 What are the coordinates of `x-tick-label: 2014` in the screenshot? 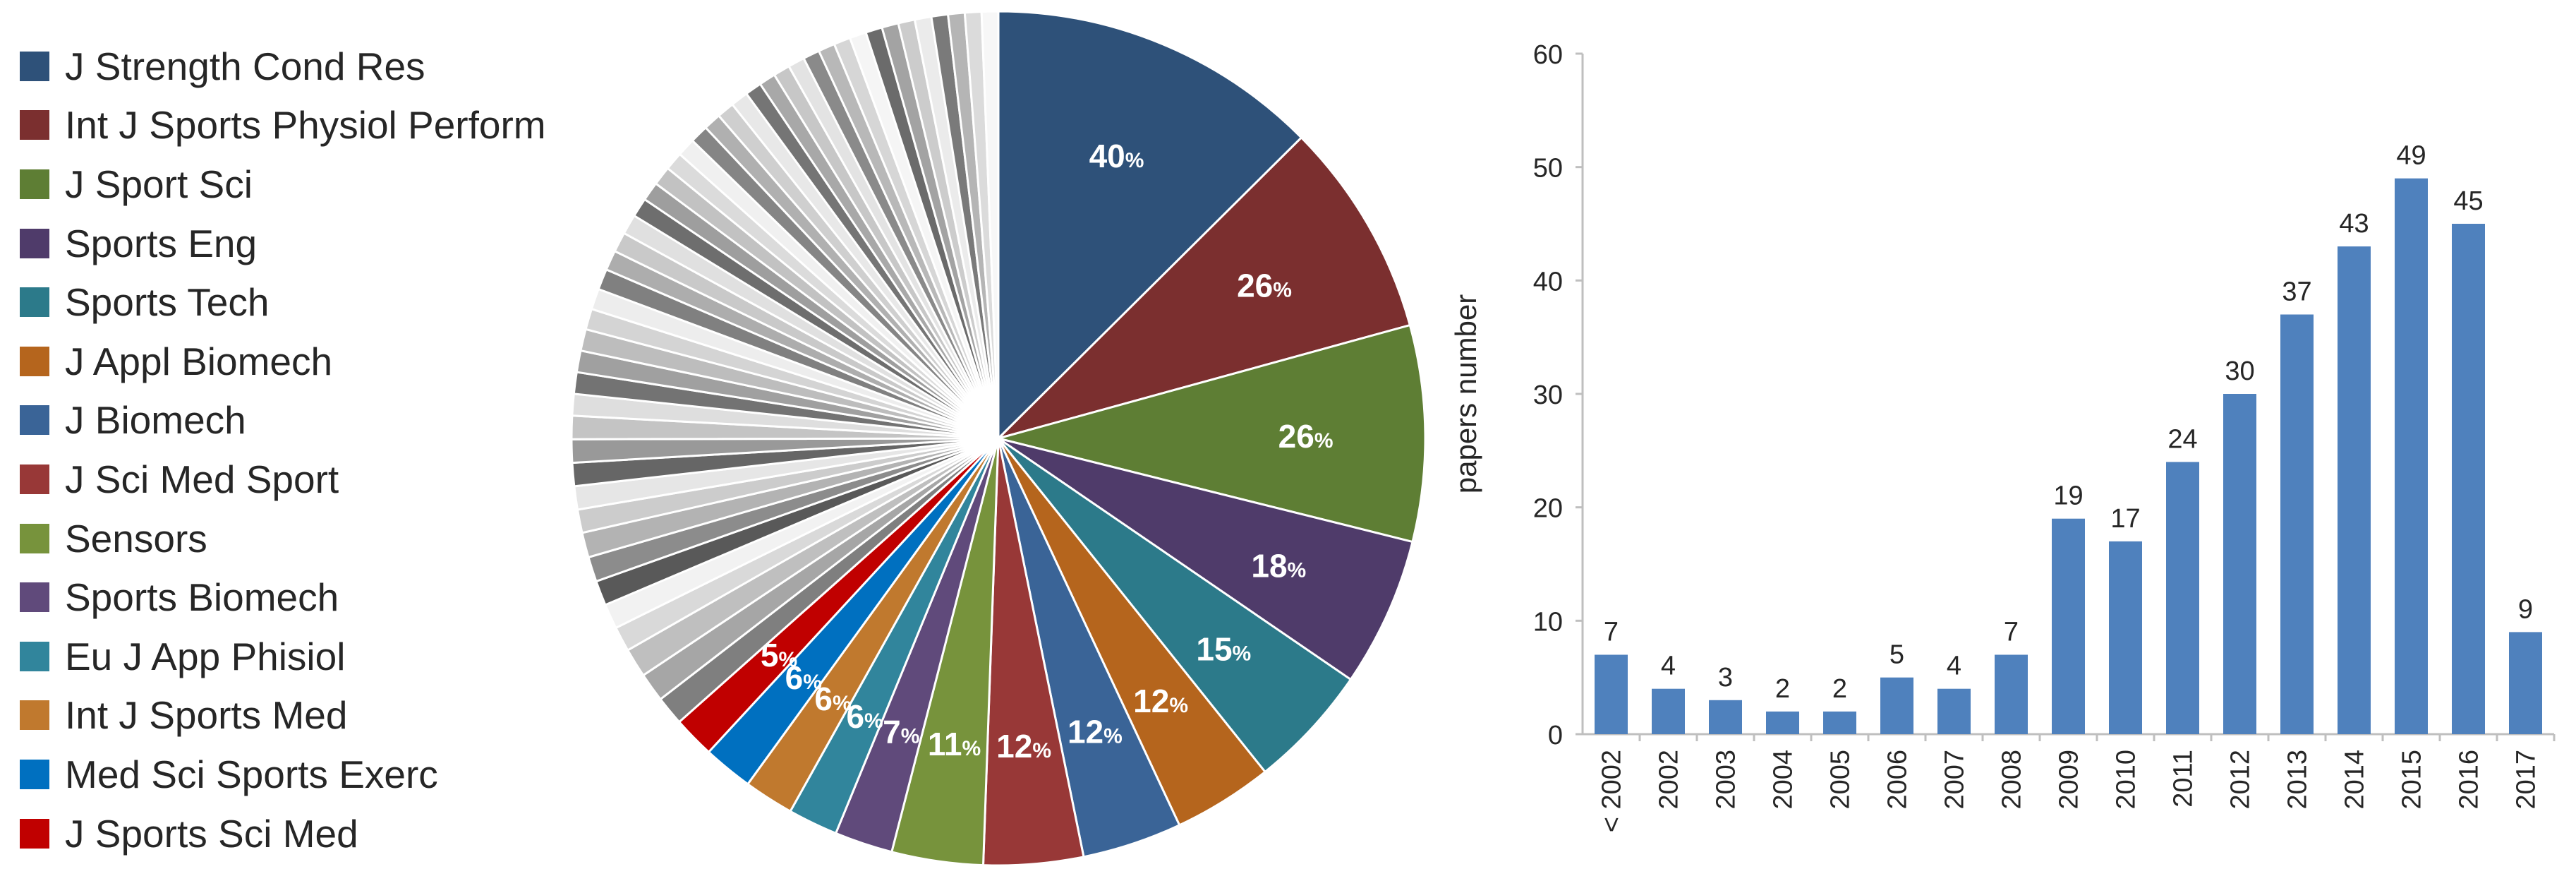 It's located at (2355, 780).